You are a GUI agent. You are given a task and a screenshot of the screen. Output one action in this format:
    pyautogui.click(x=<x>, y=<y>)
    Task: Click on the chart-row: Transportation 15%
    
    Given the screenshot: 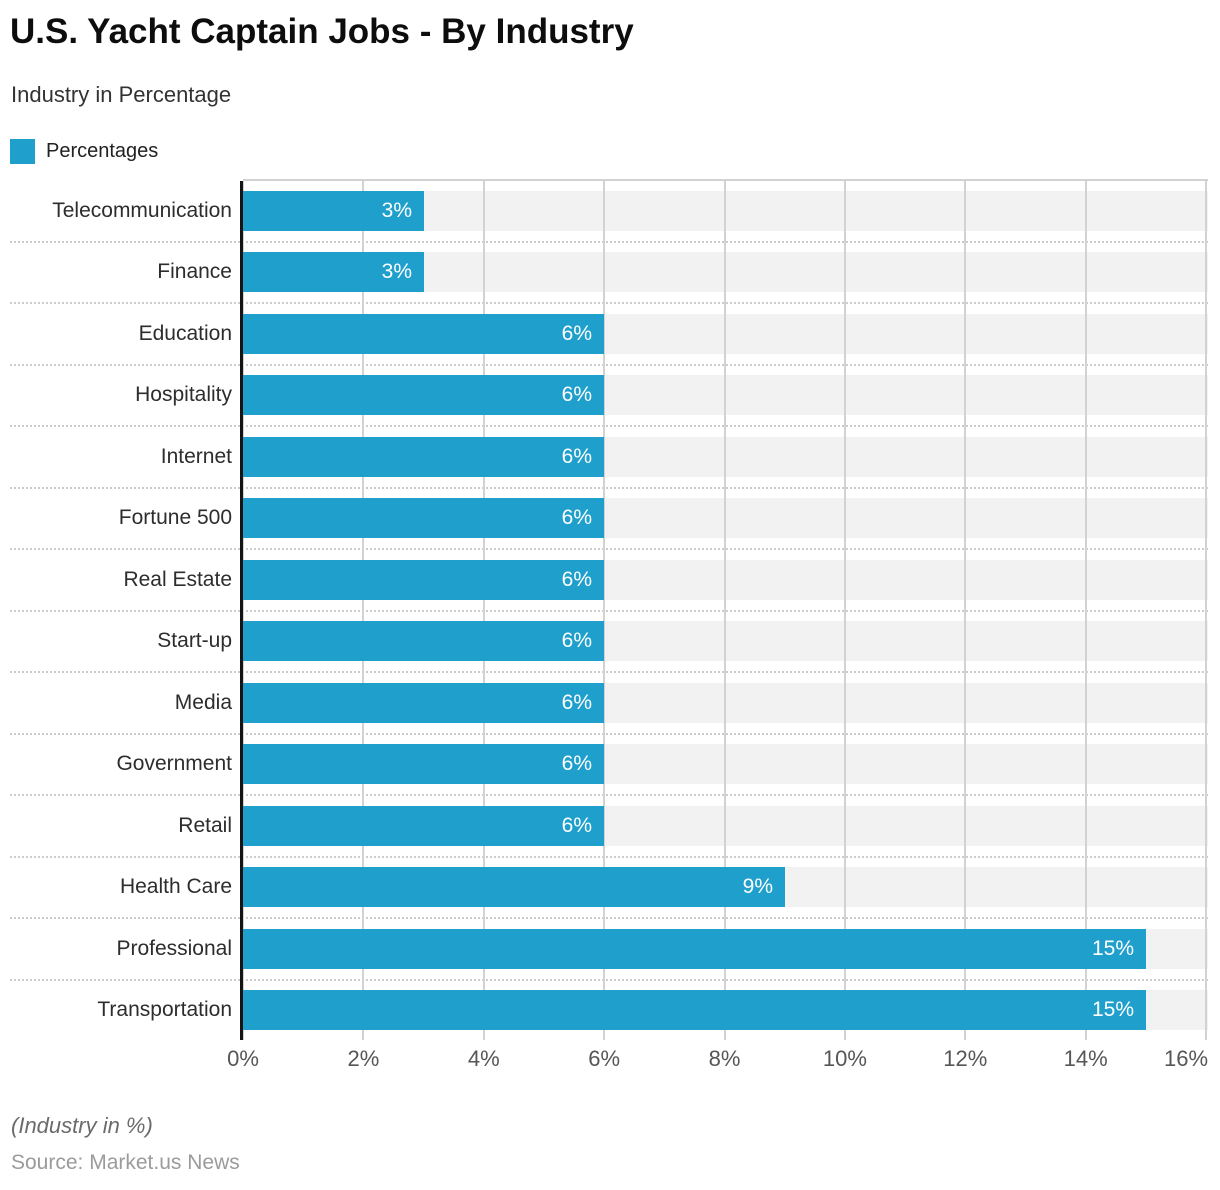 What is the action you would take?
    pyautogui.click(x=609, y=1011)
    